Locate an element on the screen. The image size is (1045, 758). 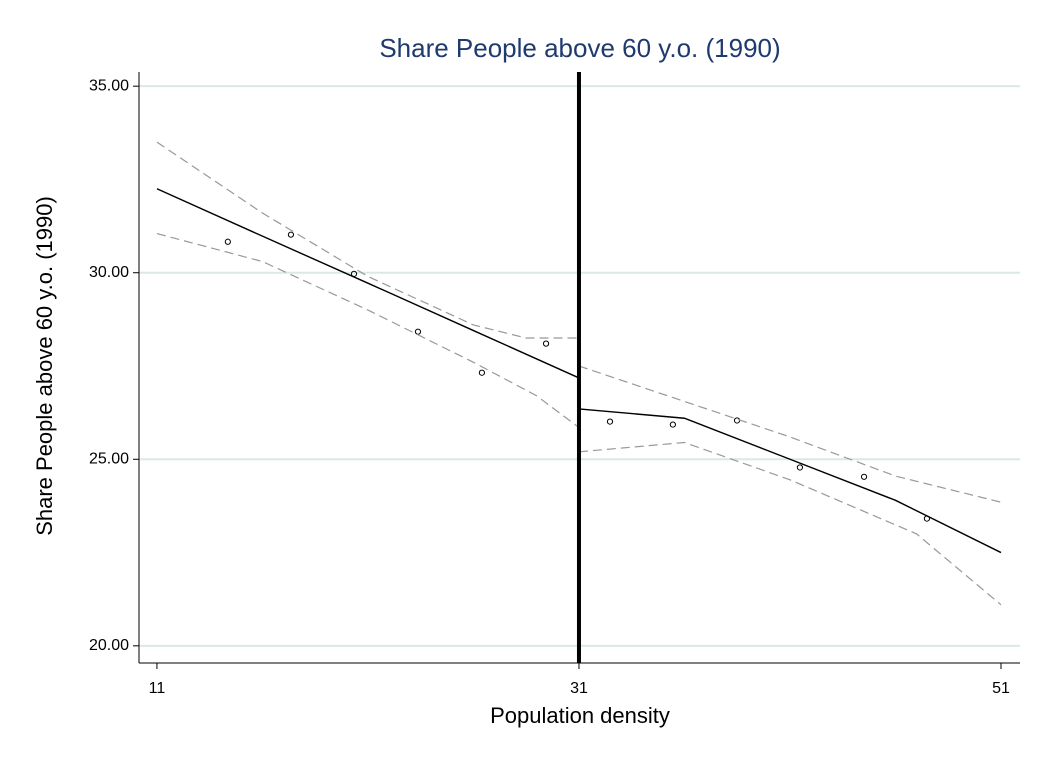
x-tick-label: 31 is located at coordinates (579, 688).